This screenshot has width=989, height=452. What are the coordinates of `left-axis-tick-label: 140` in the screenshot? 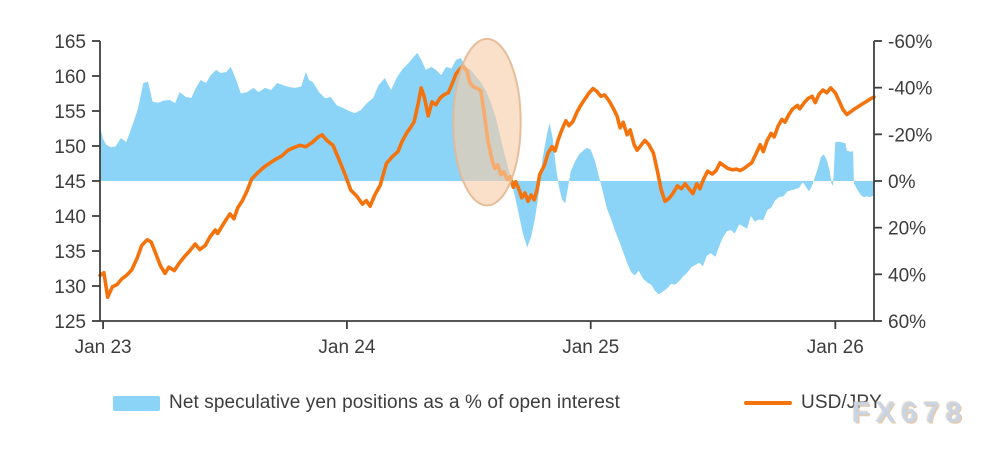 It's located at (70, 217).